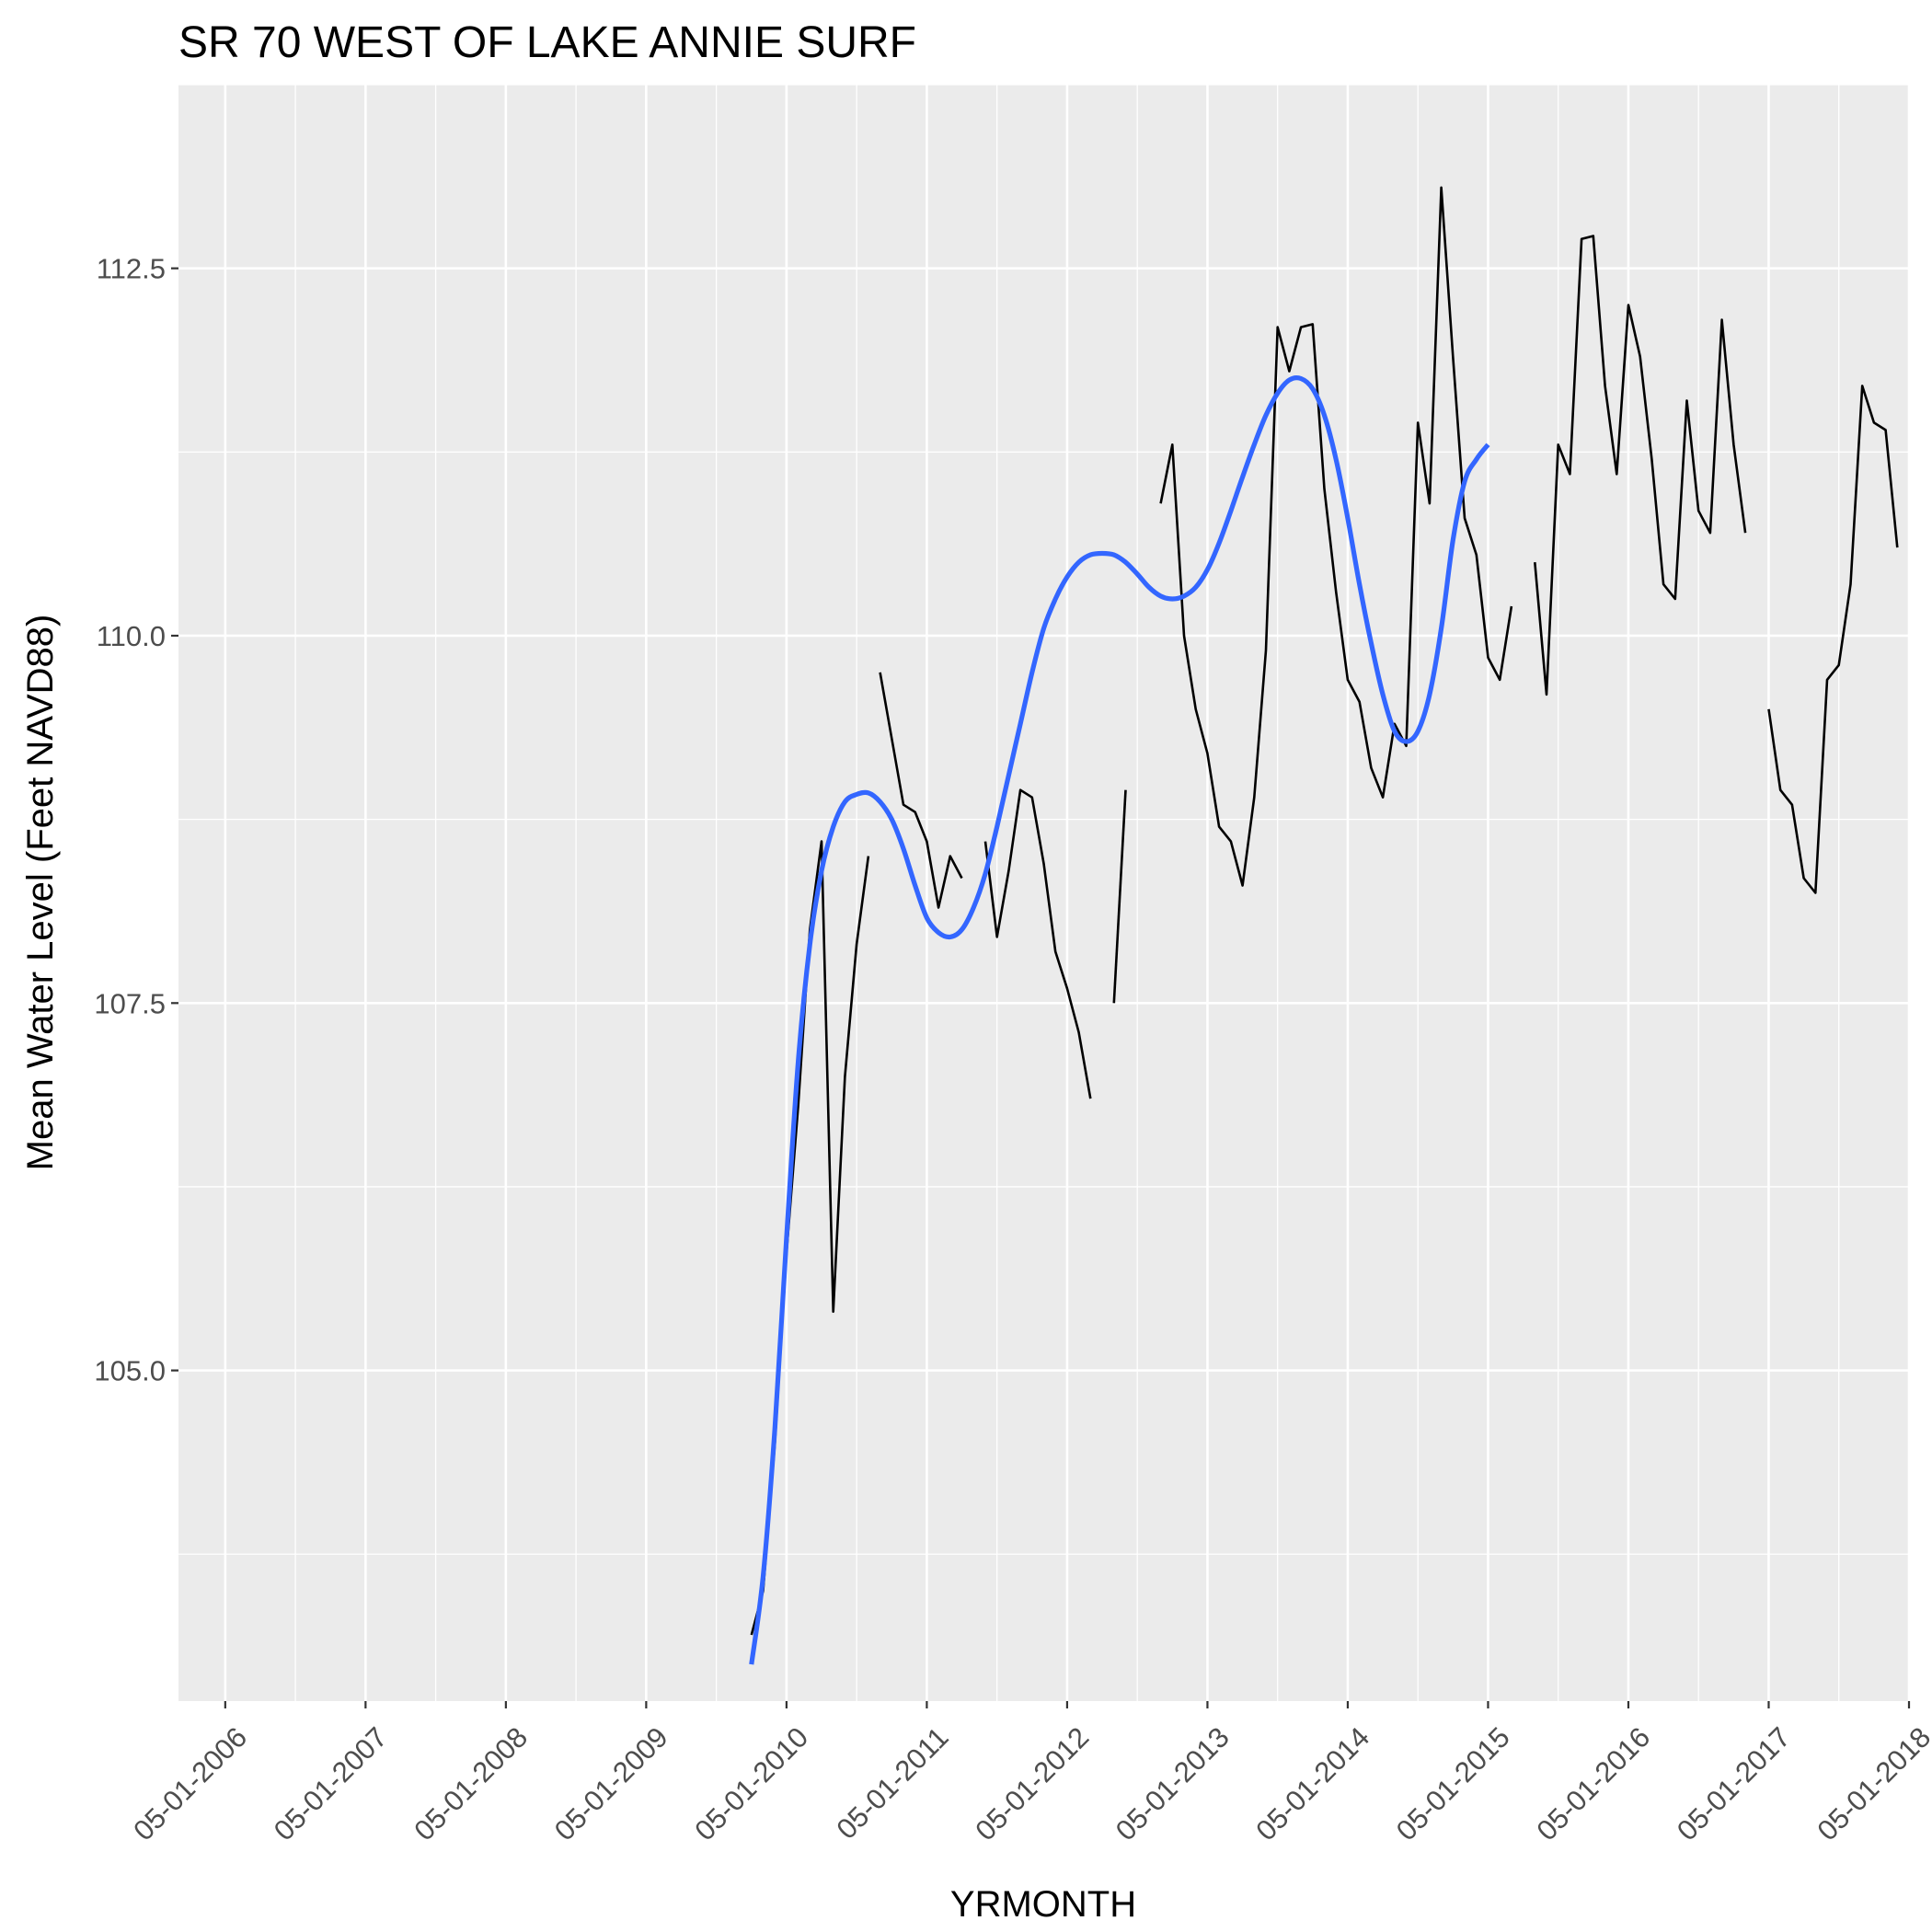 This screenshot has height=1932, width=1932. What do you see at coordinates (1453, 1784) in the screenshot?
I see `x-tick-label: 05-01-2015` at bounding box center [1453, 1784].